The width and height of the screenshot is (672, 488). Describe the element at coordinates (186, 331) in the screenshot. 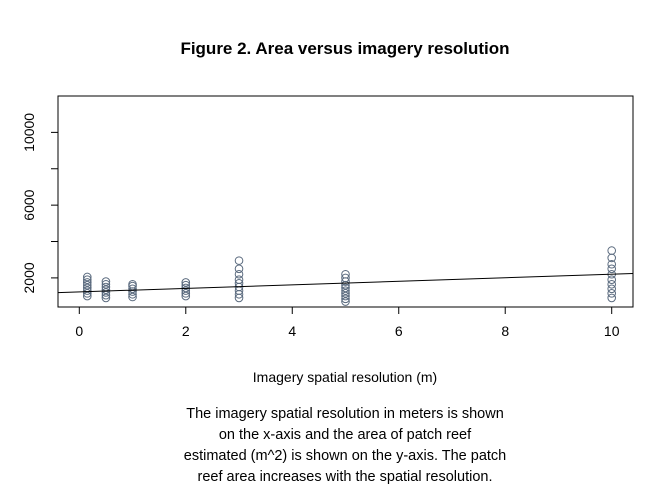

I see `x-tick-label: 2` at that location.